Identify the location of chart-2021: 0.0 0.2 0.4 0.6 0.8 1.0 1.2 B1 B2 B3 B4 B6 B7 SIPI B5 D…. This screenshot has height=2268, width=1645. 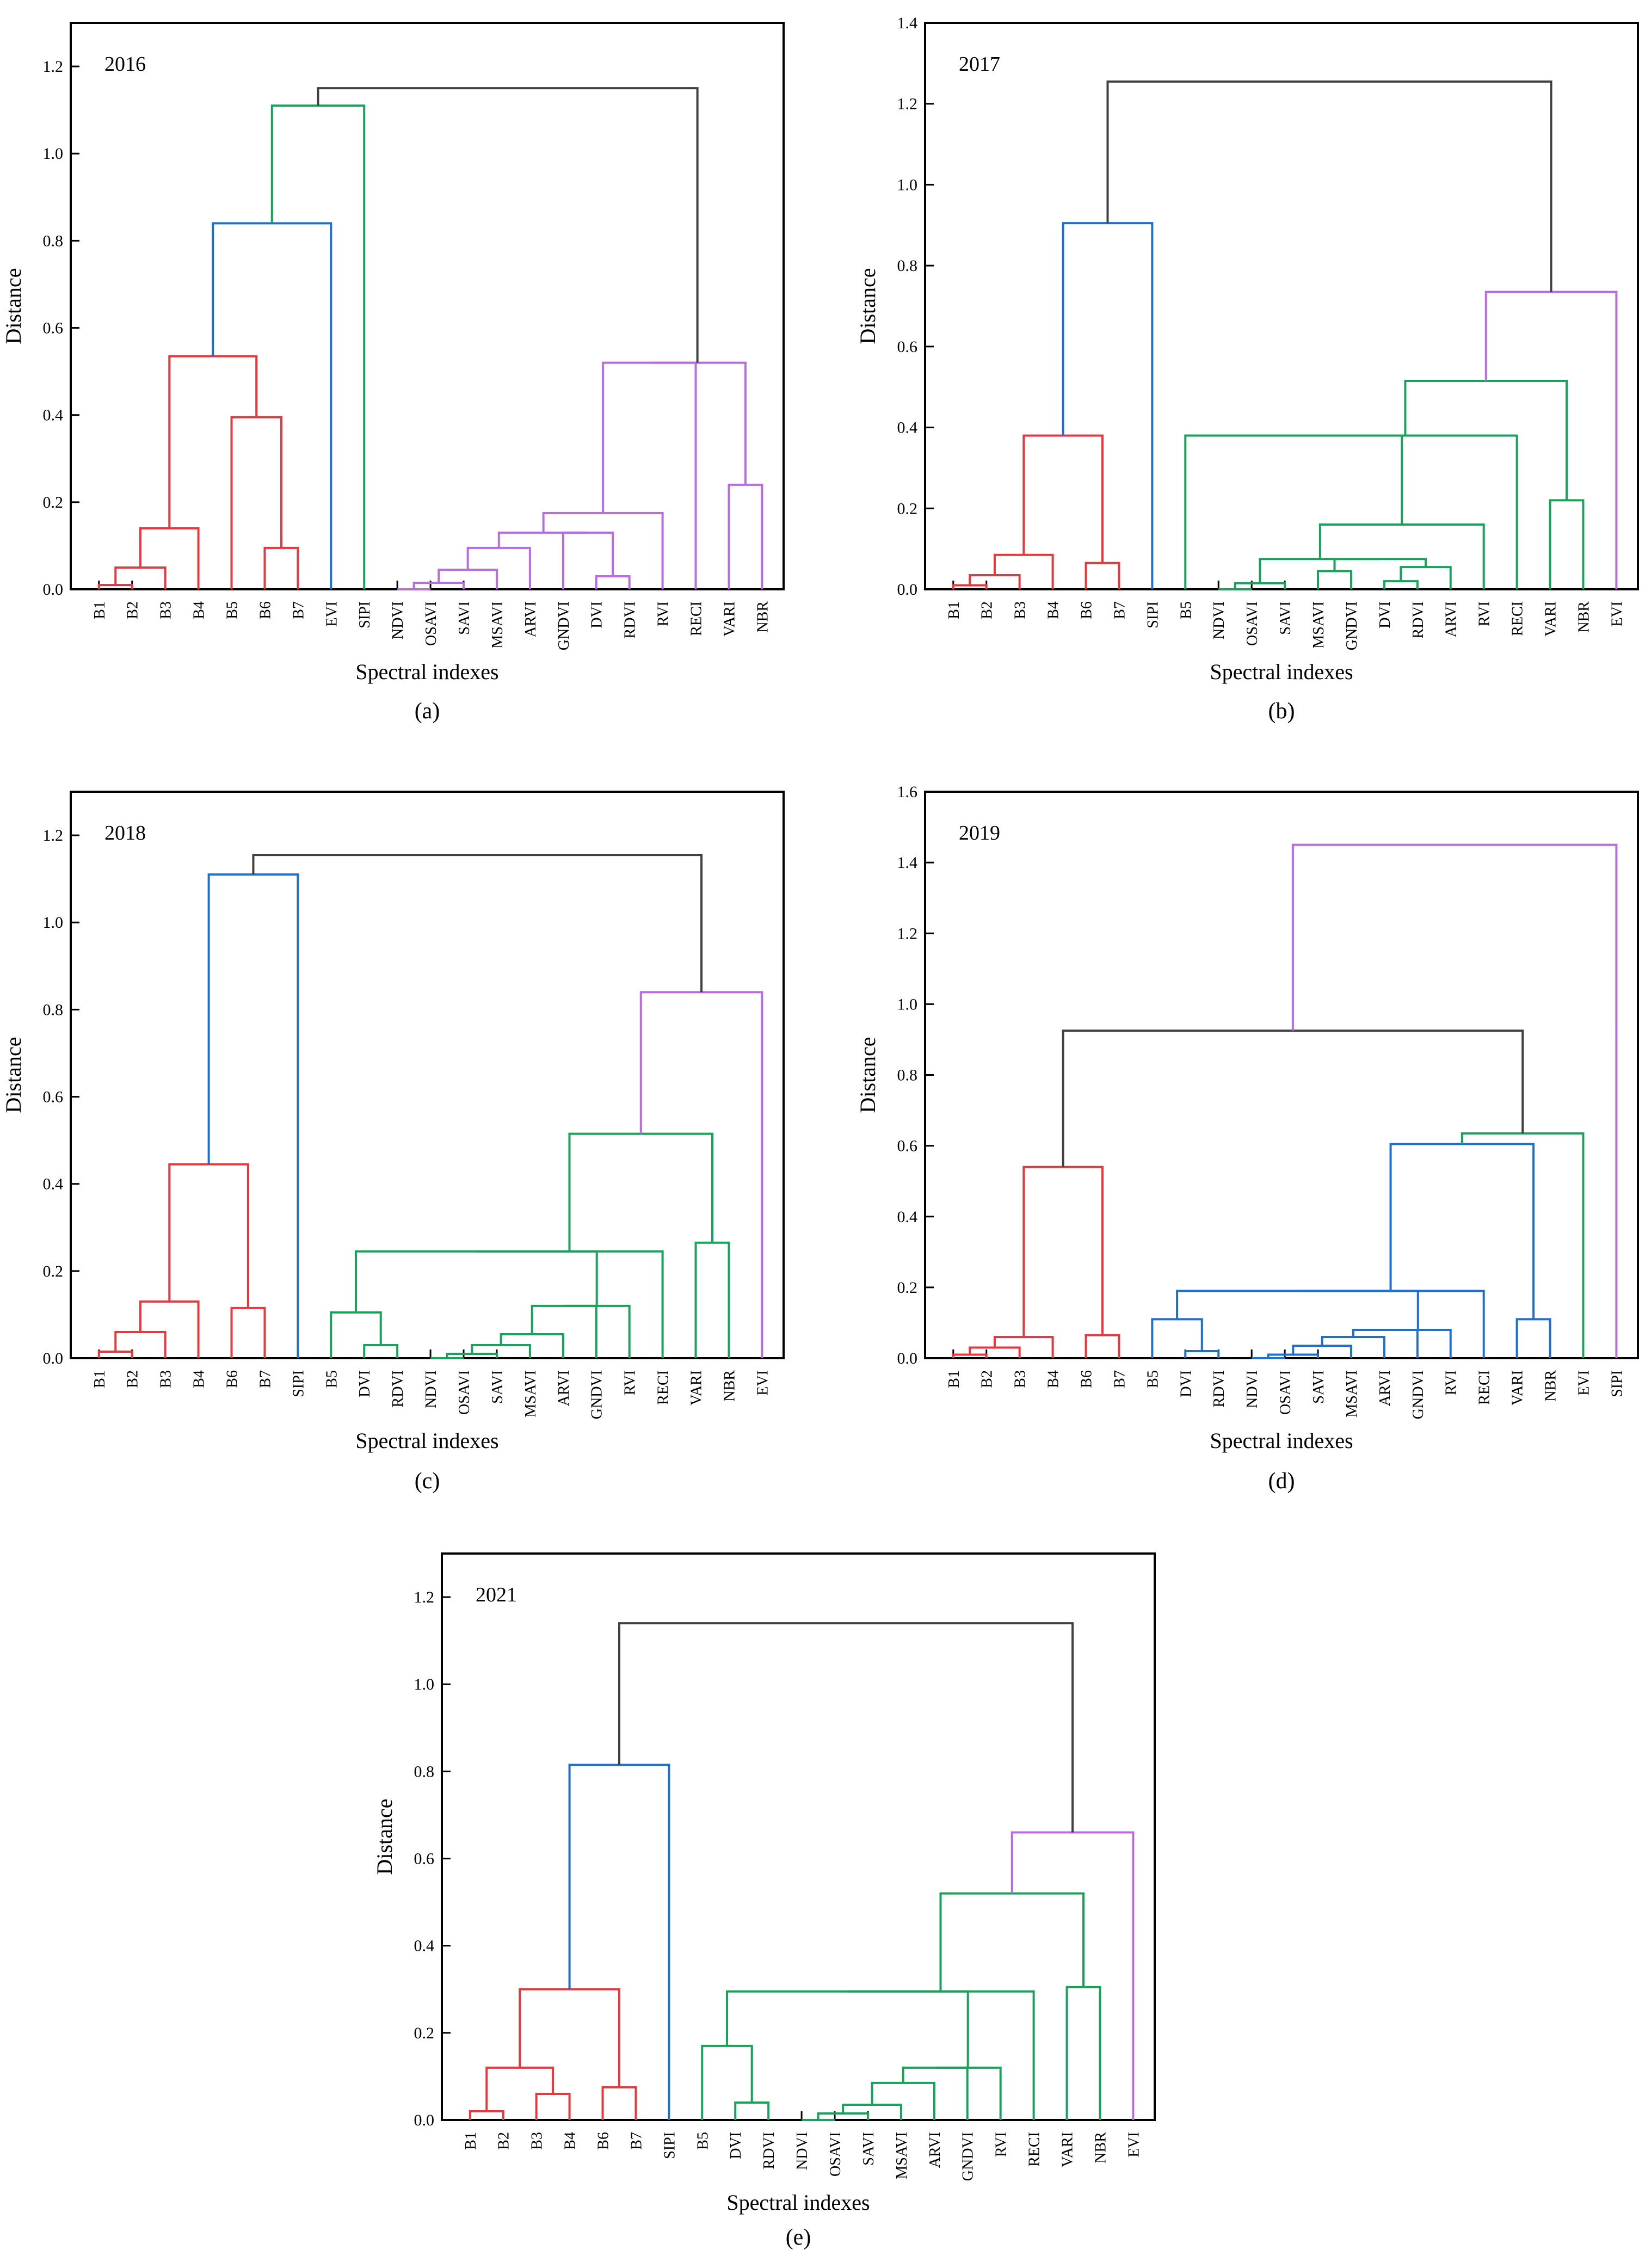
(764, 1901).